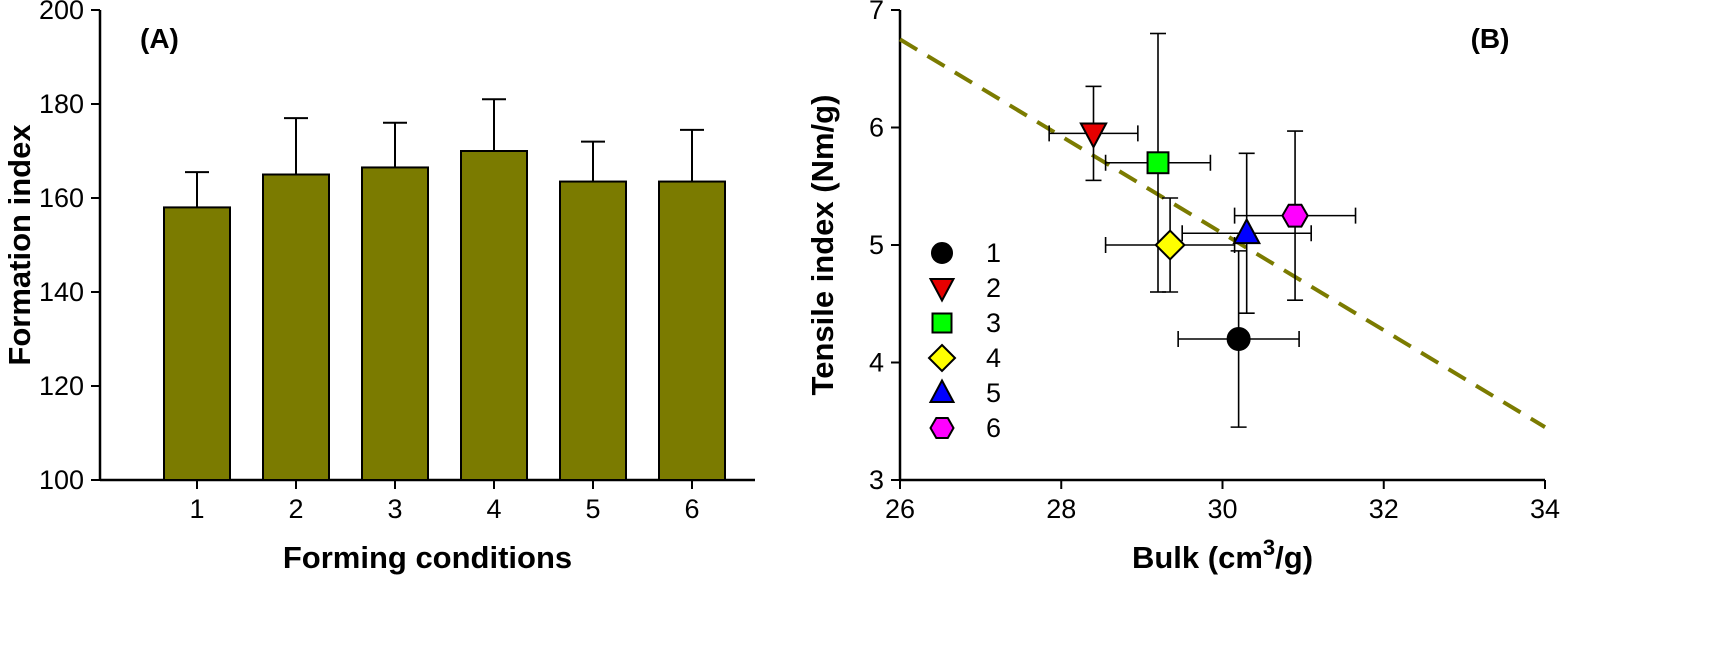 This screenshot has height=652, width=1730. I want to click on y-tick-label: 5, so click(876, 245).